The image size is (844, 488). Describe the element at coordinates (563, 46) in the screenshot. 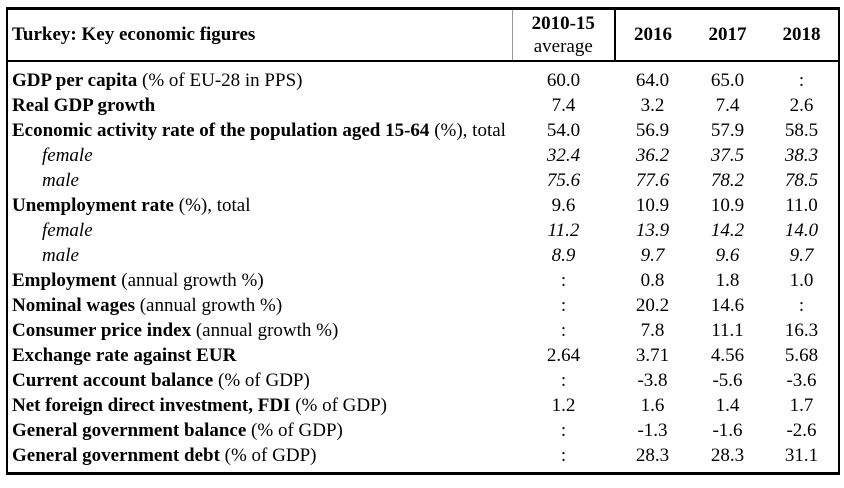

I see `col-header-average-line2: average` at that location.